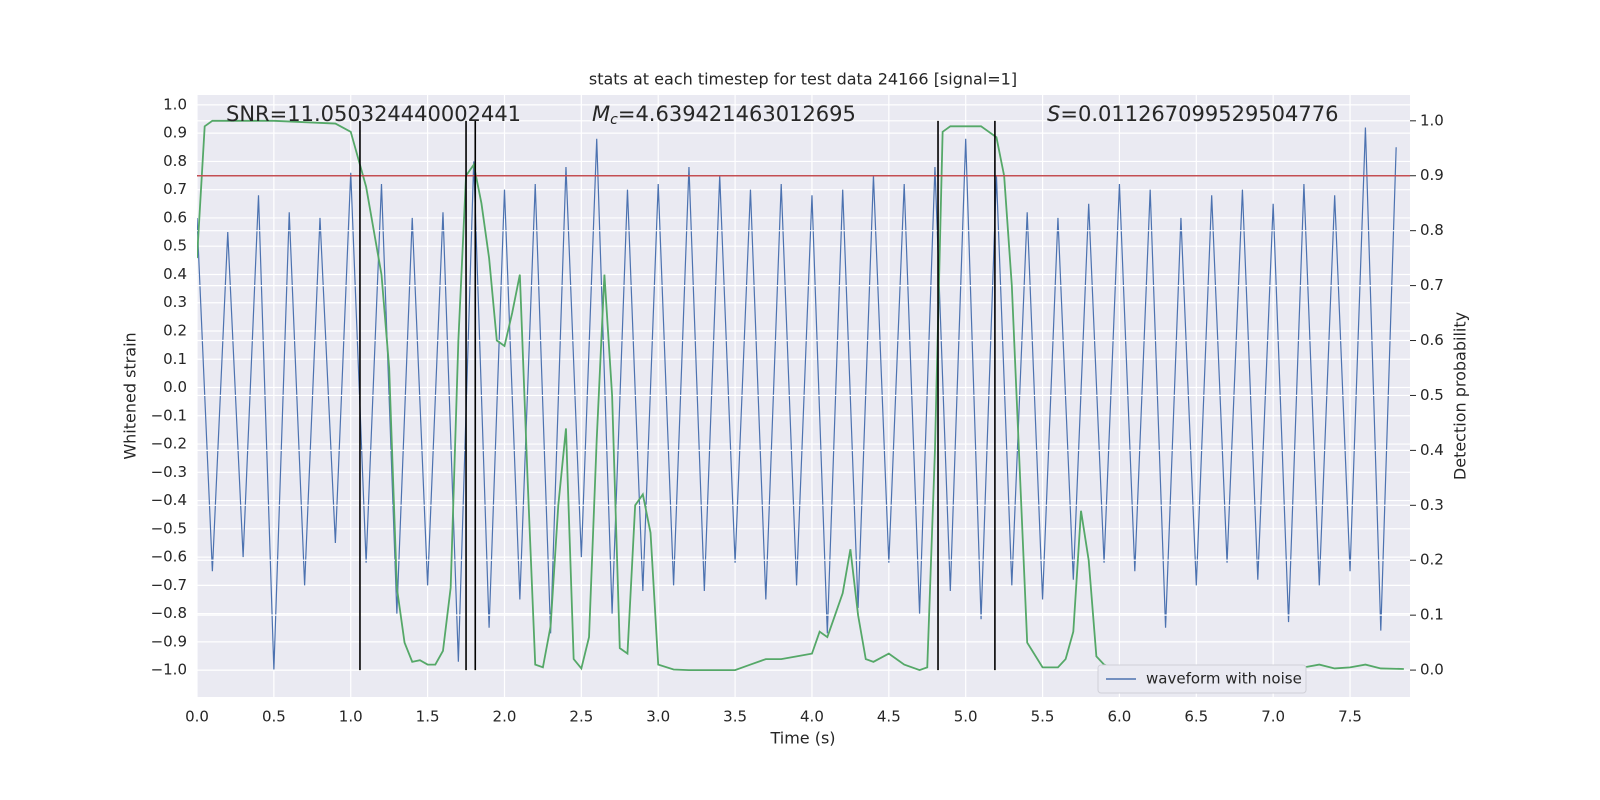  What do you see at coordinates (351, 717) in the screenshot?
I see `x-tick-label: 1.0` at bounding box center [351, 717].